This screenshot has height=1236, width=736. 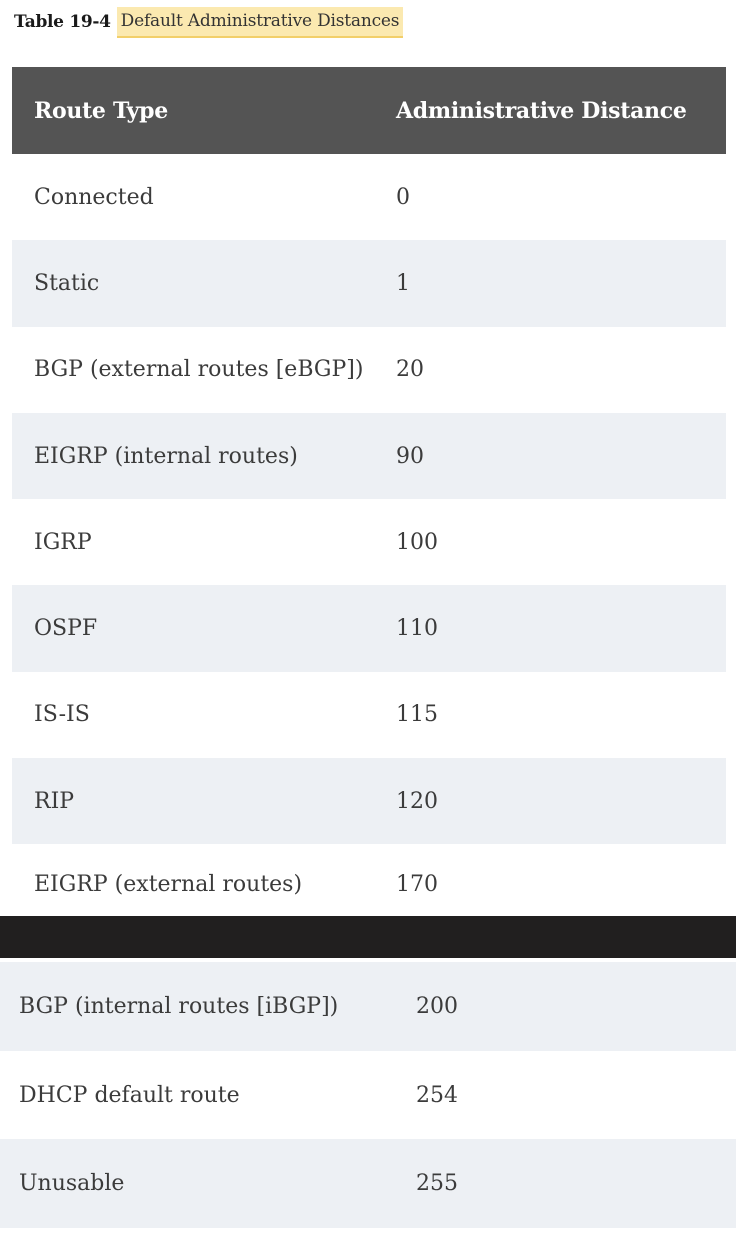 What do you see at coordinates (369, 283) in the screenshot?
I see `table-row: Static 1` at bounding box center [369, 283].